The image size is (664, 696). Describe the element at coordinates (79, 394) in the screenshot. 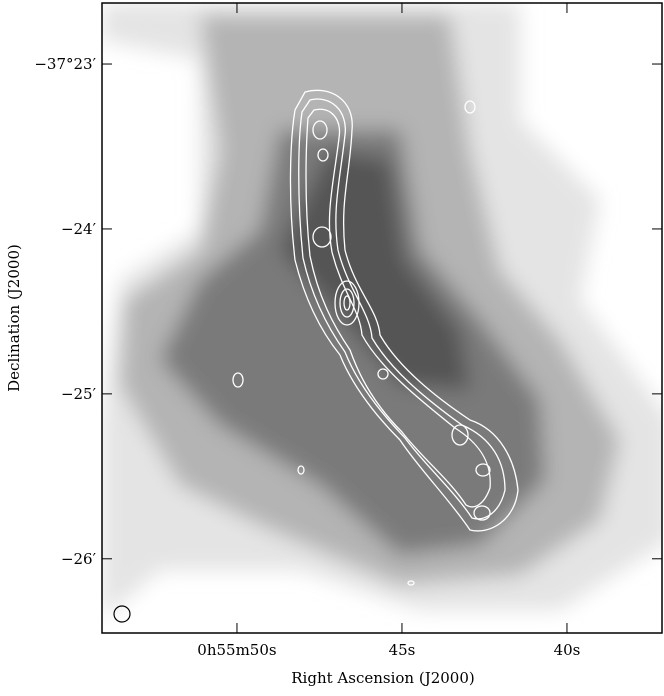

I see `y-tick-label: −25′` at that location.